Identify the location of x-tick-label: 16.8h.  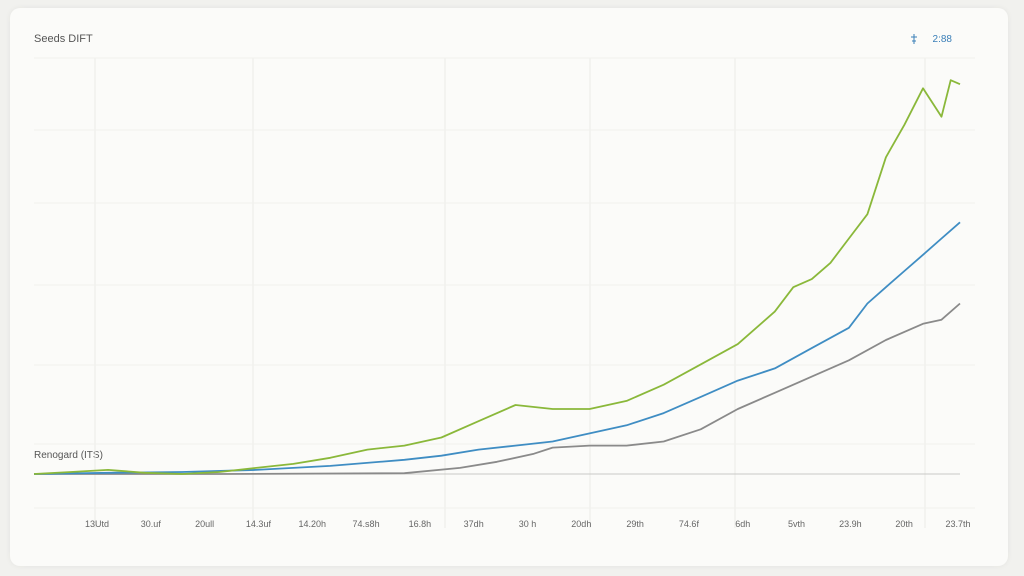
(420, 524).